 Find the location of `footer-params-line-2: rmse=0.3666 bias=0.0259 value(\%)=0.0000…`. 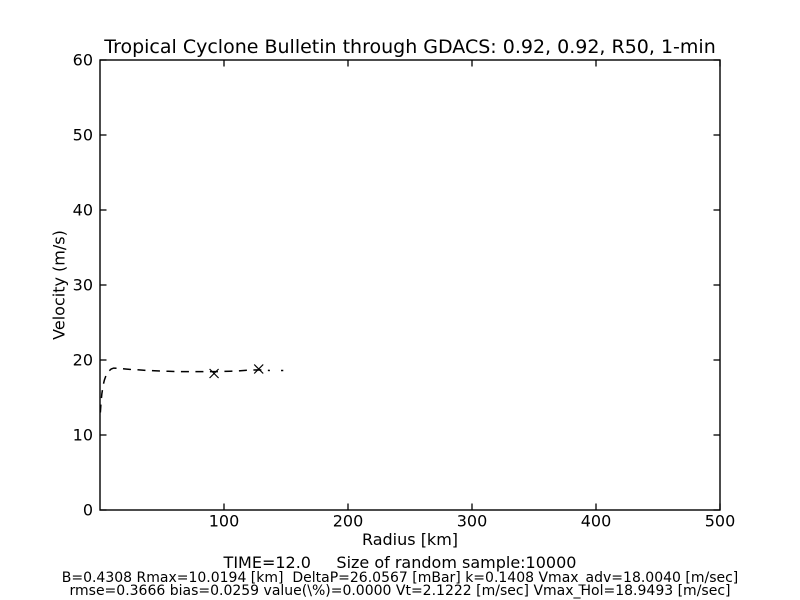

footer-params-line-2: rmse=0.3666 bias=0.0259 value(\%)=0.0000… is located at coordinates (400, 591).